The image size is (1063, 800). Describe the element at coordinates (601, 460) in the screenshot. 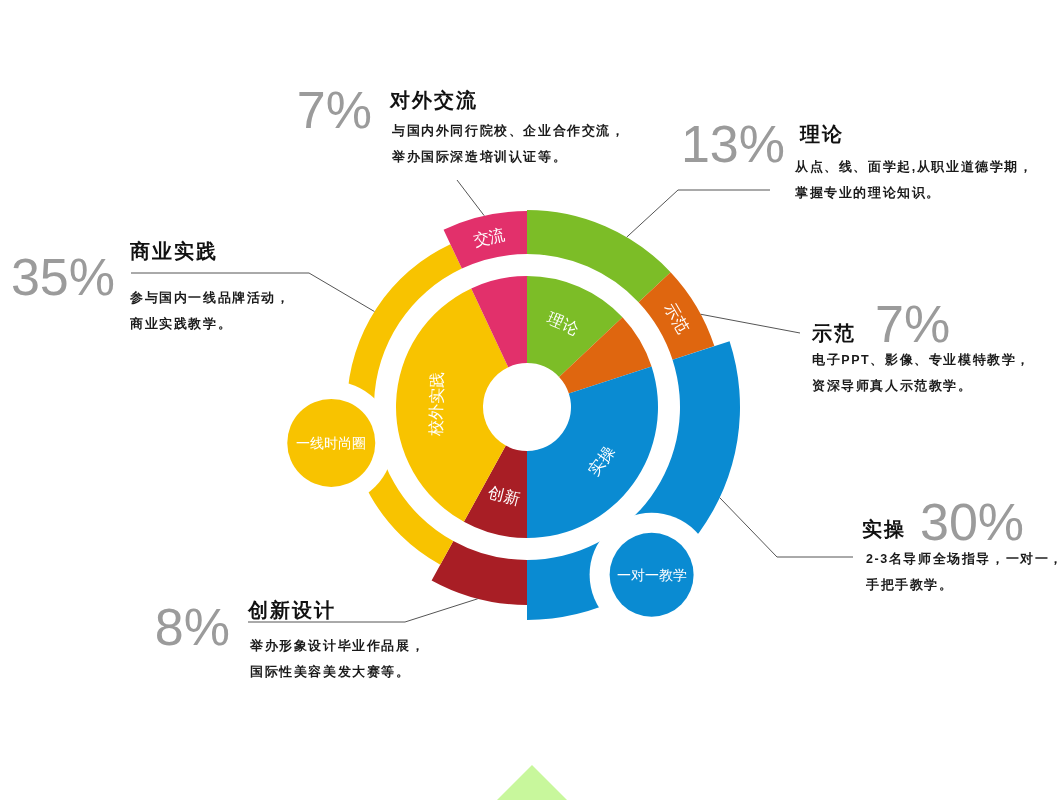

I see `slice-label: 实操` at that location.